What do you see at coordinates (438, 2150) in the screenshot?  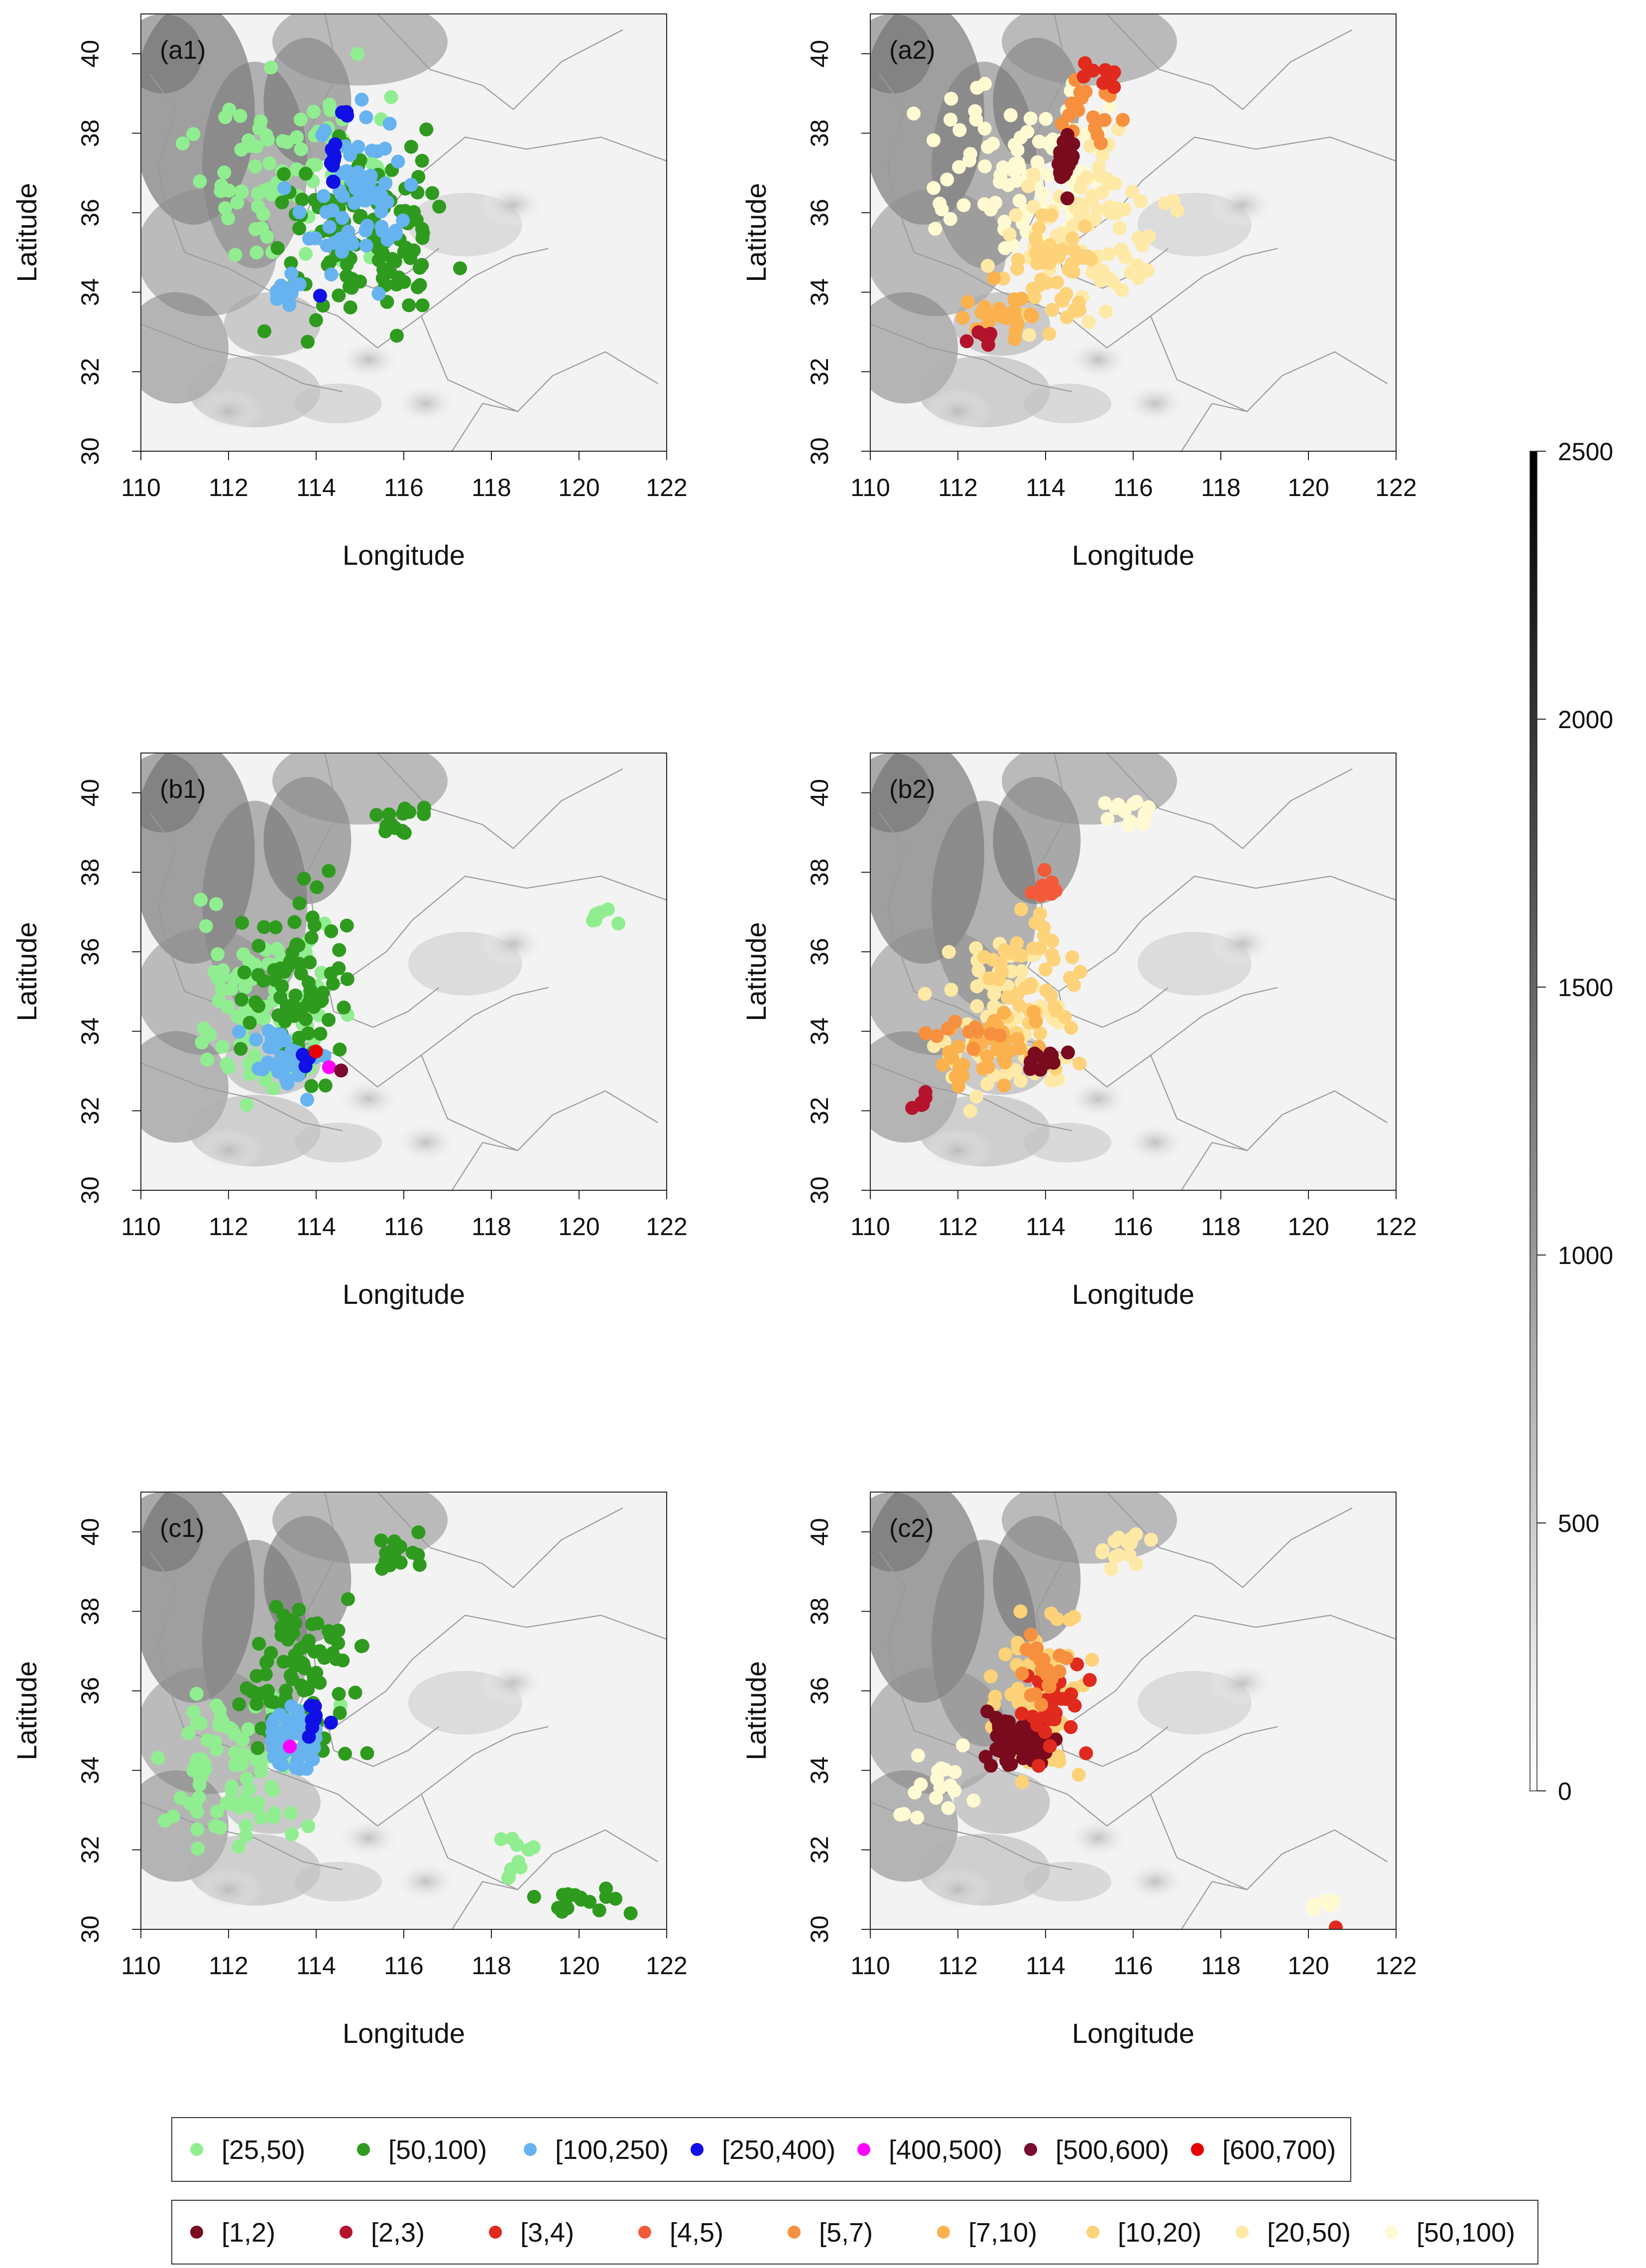 I see `legend-label: [50,100)` at bounding box center [438, 2150].